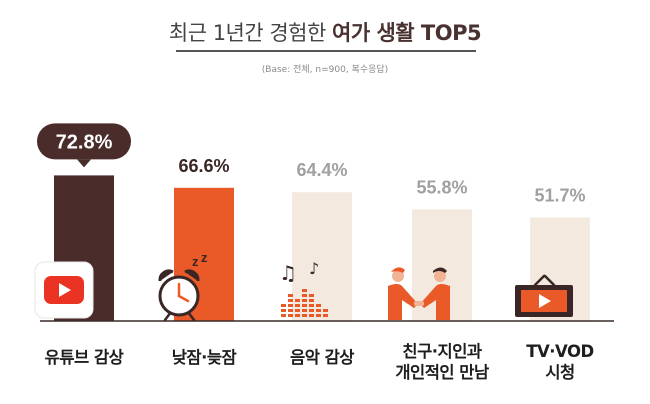 This screenshot has width=650, height=404. I want to click on category-label-3: 음악 감상, so click(322, 357).